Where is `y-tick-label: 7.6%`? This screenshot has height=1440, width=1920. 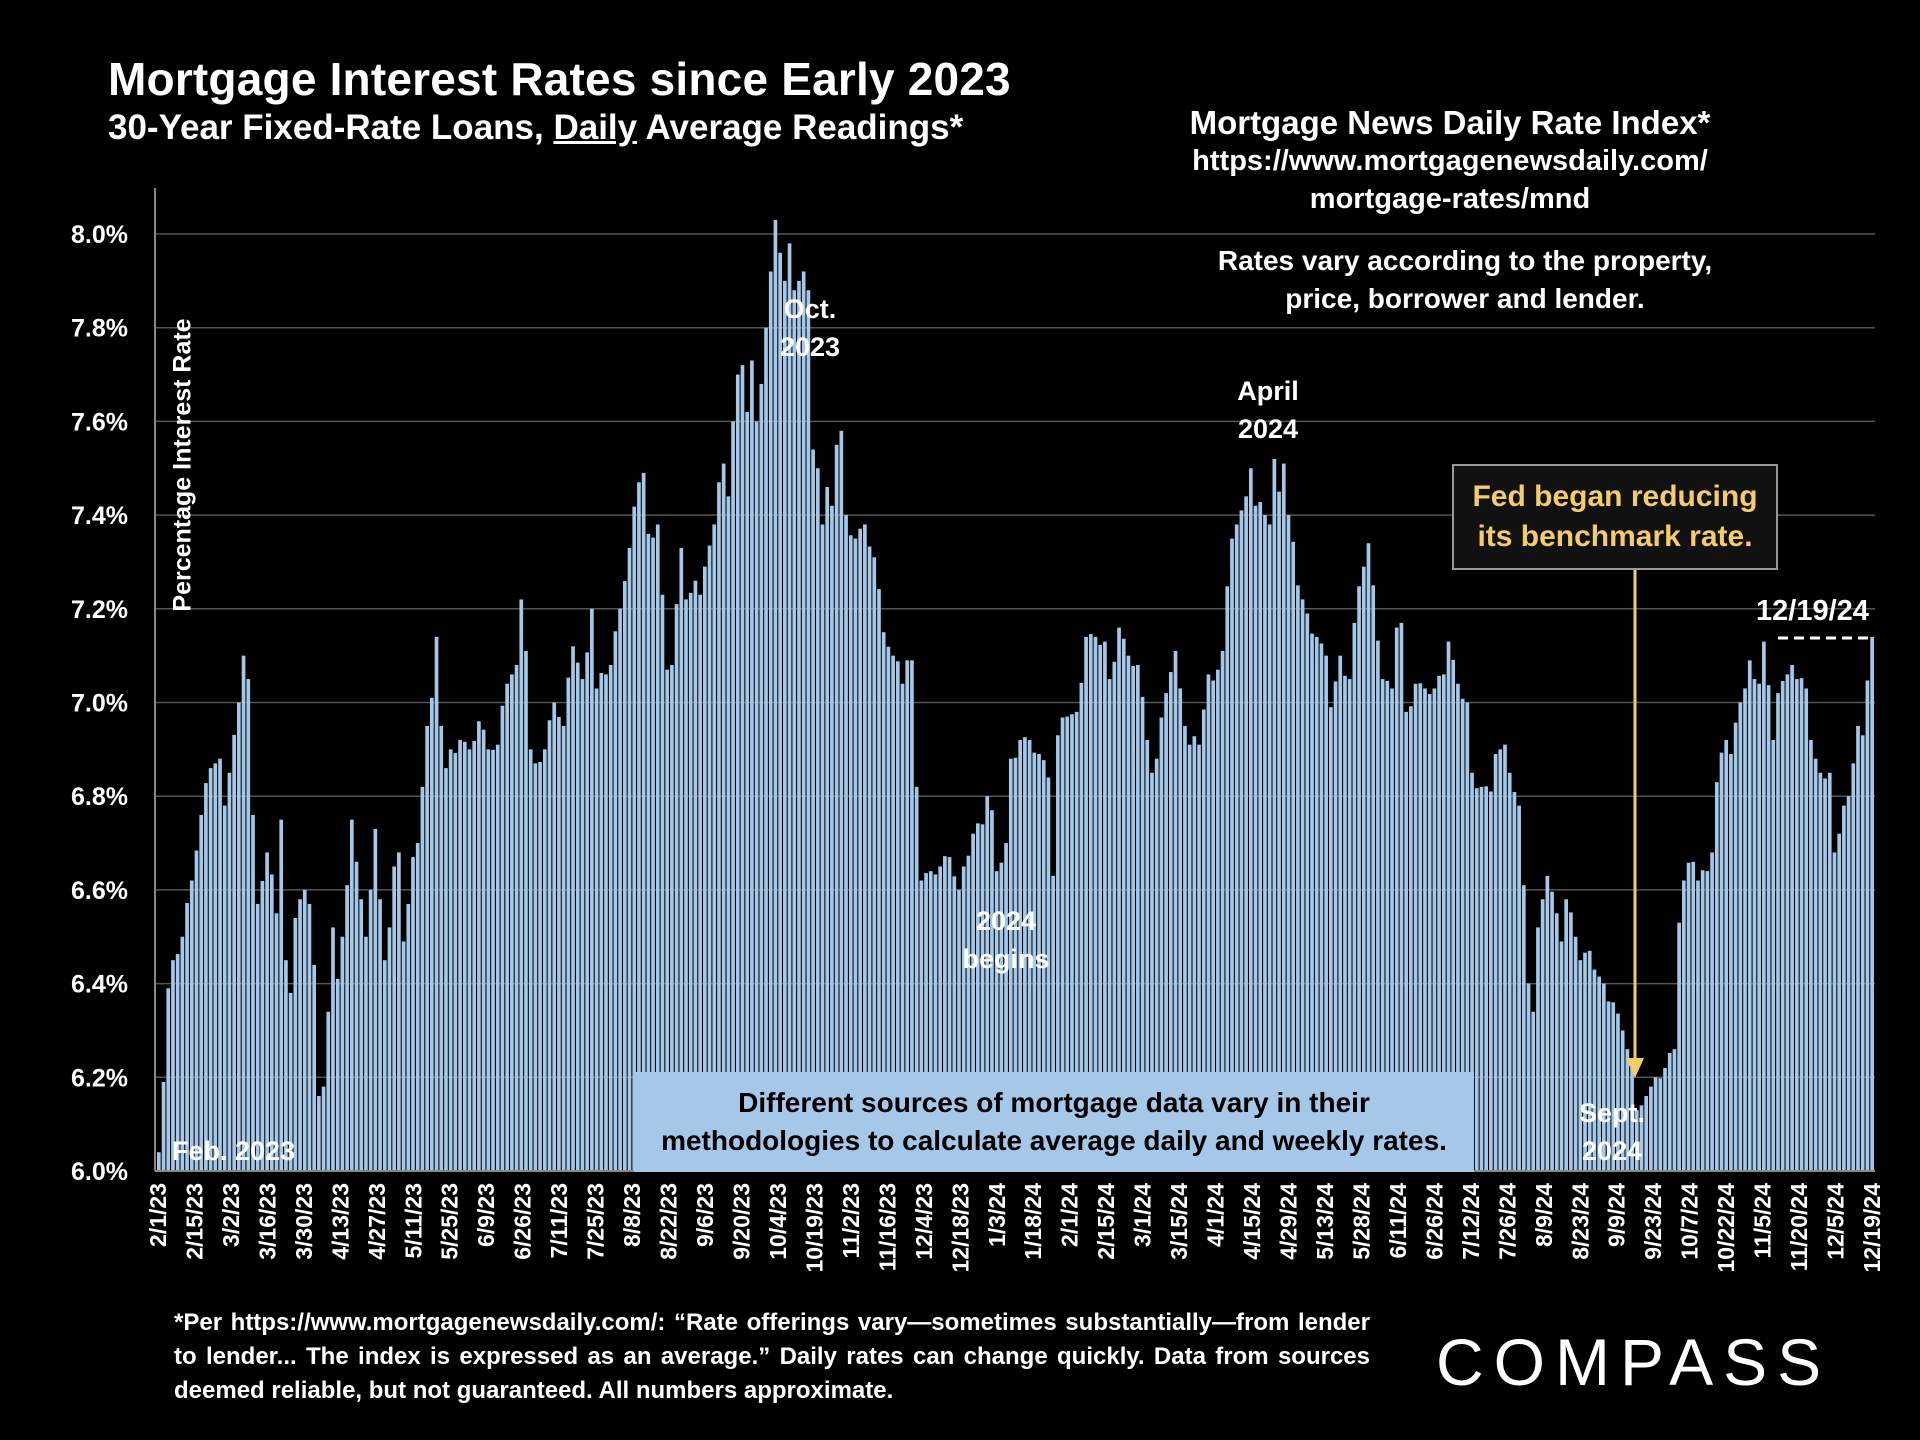 y-tick-label: 7.6% is located at coordinates (99, 422).